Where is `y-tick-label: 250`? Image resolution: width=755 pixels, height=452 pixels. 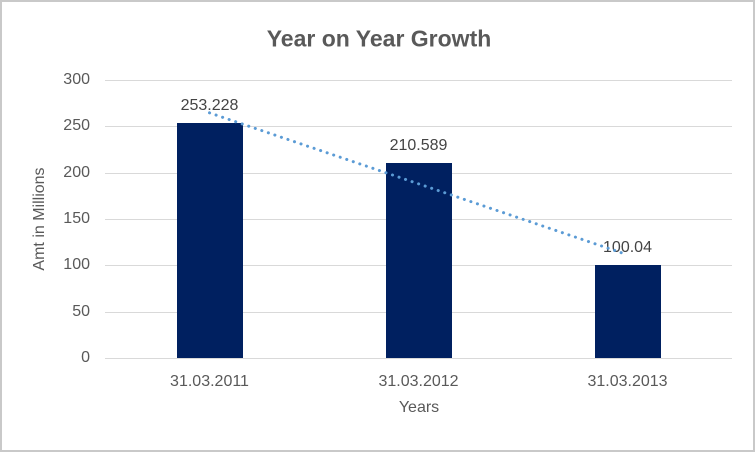
y-tick-label: 250 is located at coordinates (76, 126).